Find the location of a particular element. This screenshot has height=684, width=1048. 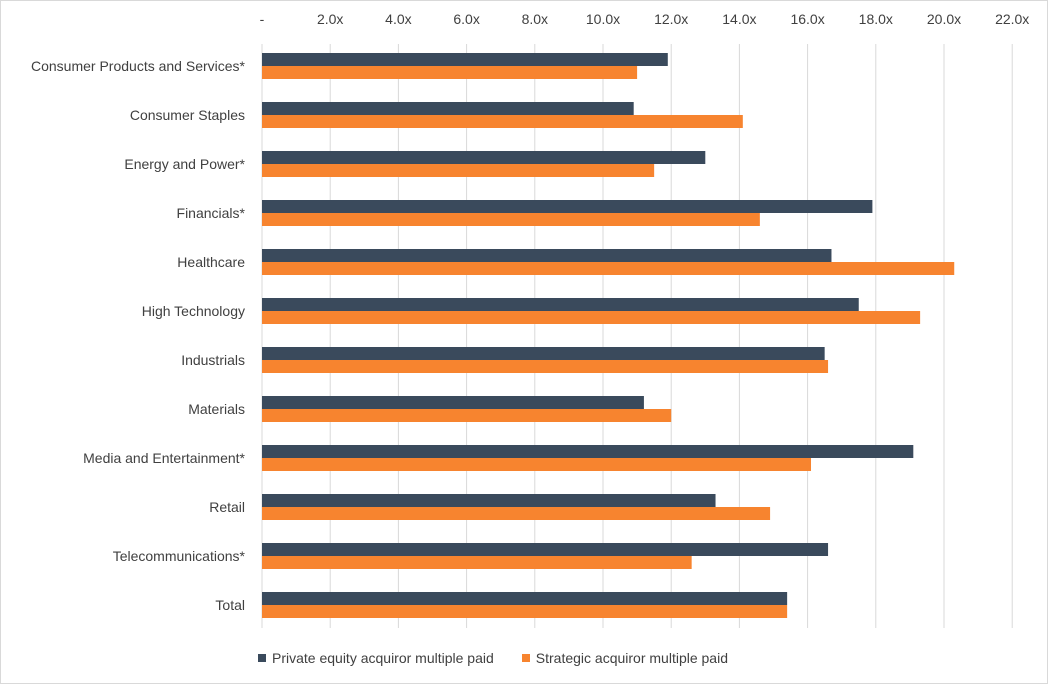

category-label: Telecommunications* is located at coordinates (179, 556).